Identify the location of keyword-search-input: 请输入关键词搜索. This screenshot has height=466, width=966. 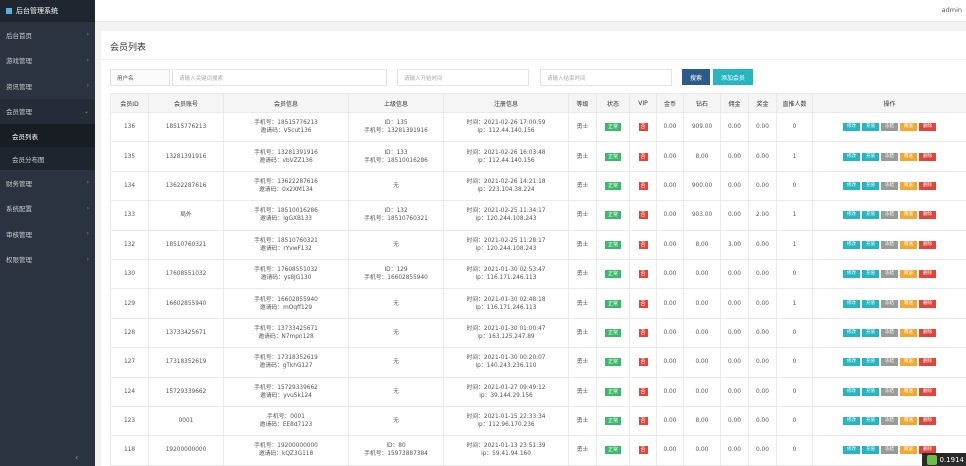
(279, 77).